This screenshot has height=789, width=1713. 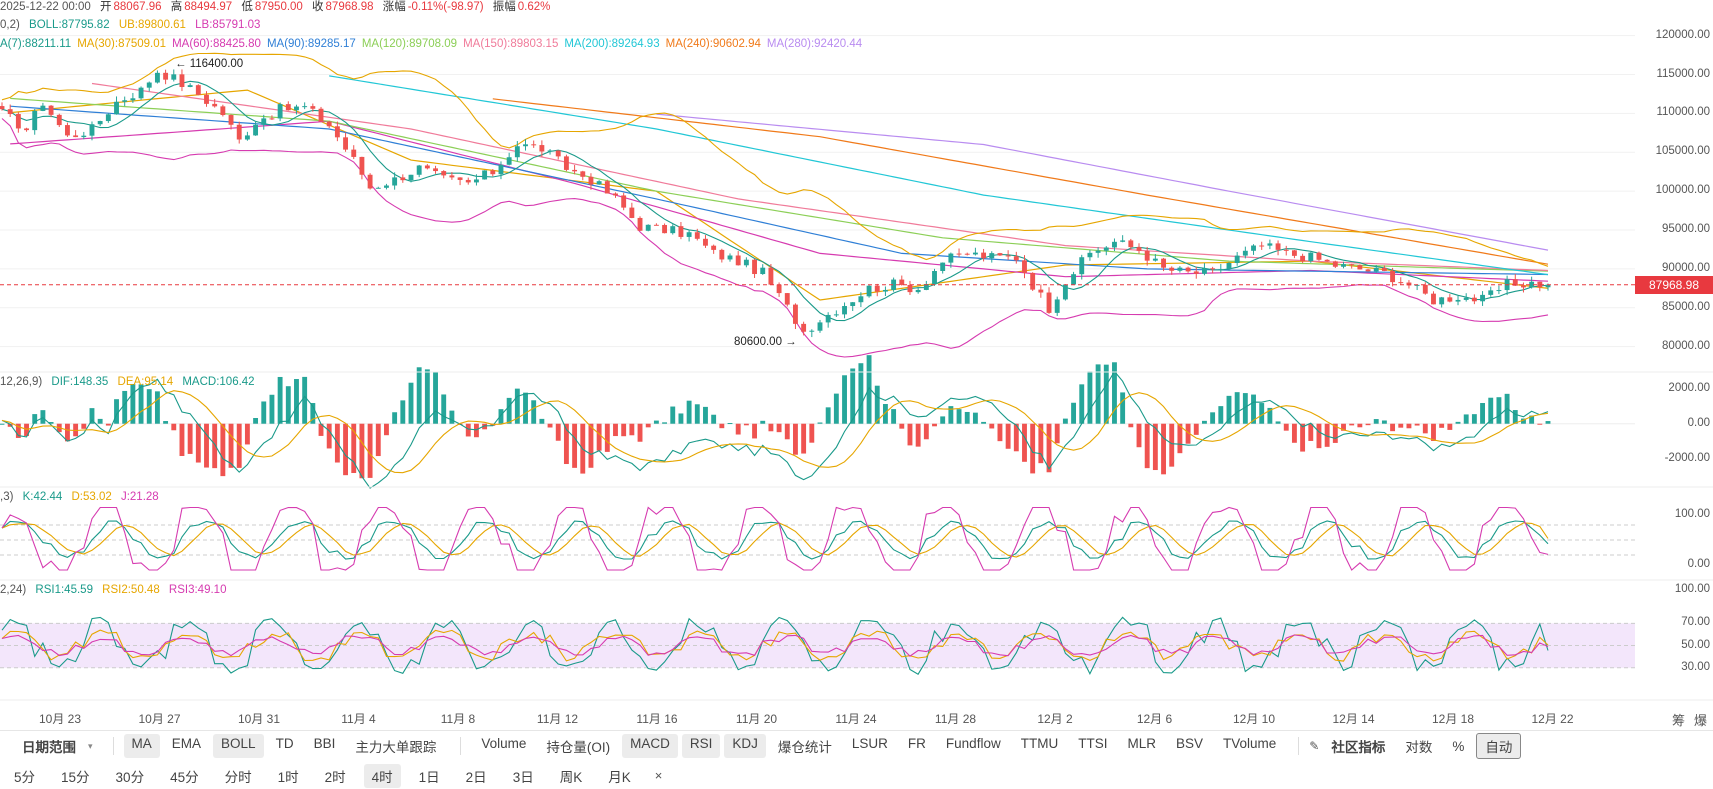 I want to click on price-axis-label: 90000.00, so click(x=1686, y=267).